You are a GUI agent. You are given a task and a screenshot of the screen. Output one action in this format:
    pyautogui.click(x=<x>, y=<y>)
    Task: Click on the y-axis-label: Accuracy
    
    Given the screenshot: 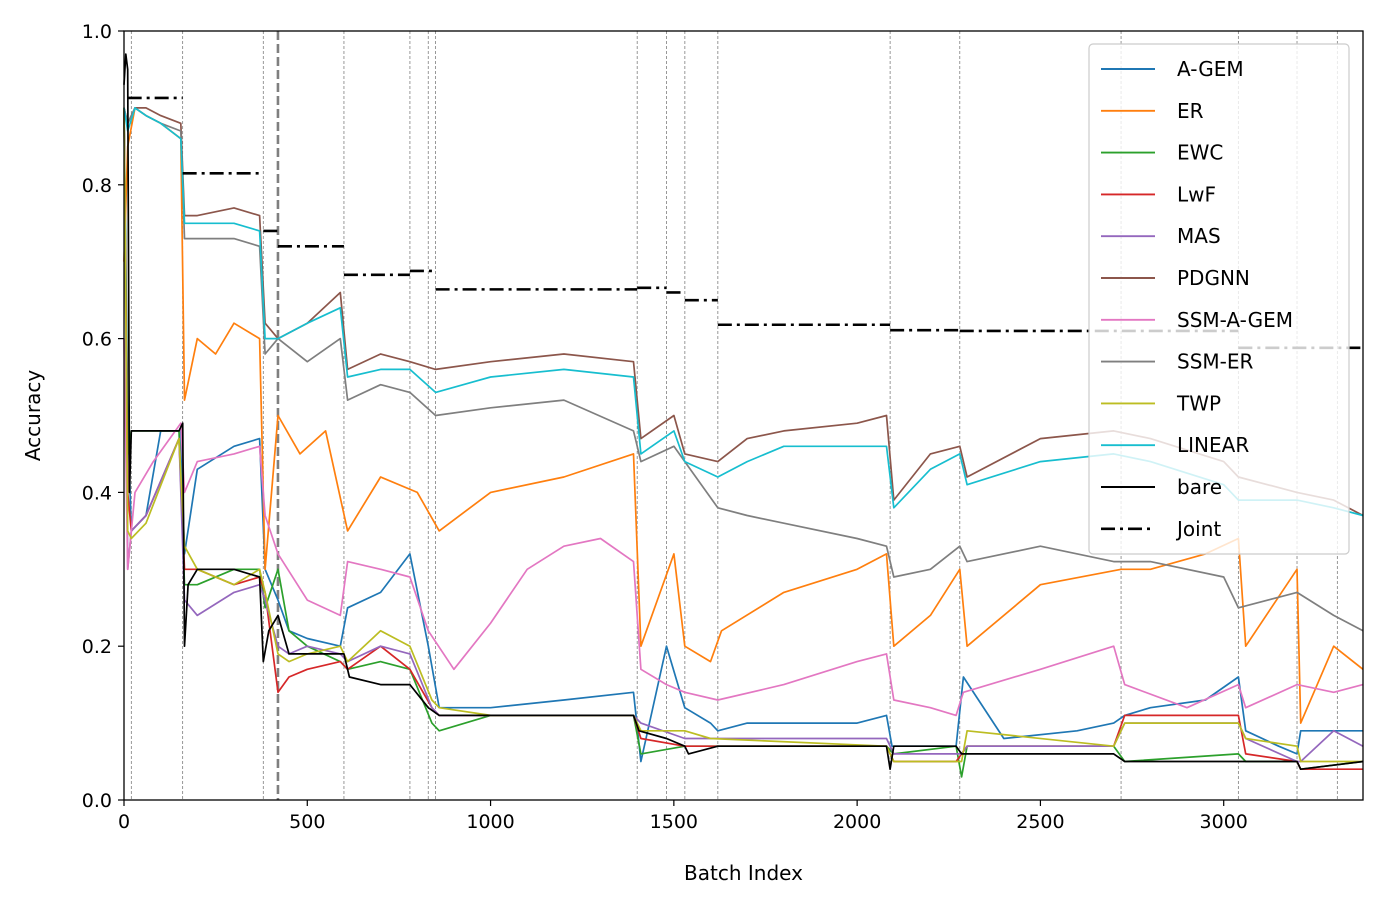 What is the action you would take?
    pyautogui.click(x=33, y=415)
    